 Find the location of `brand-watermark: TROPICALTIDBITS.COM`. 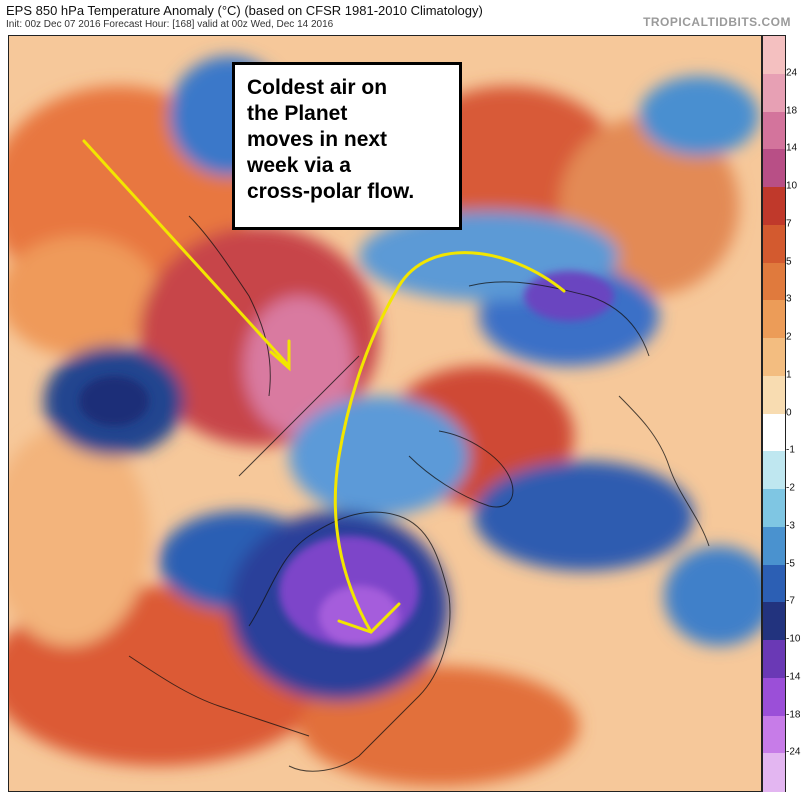

brand-watermark: TROPICALTIDBITS.COM is located at coordinates (717, 22).